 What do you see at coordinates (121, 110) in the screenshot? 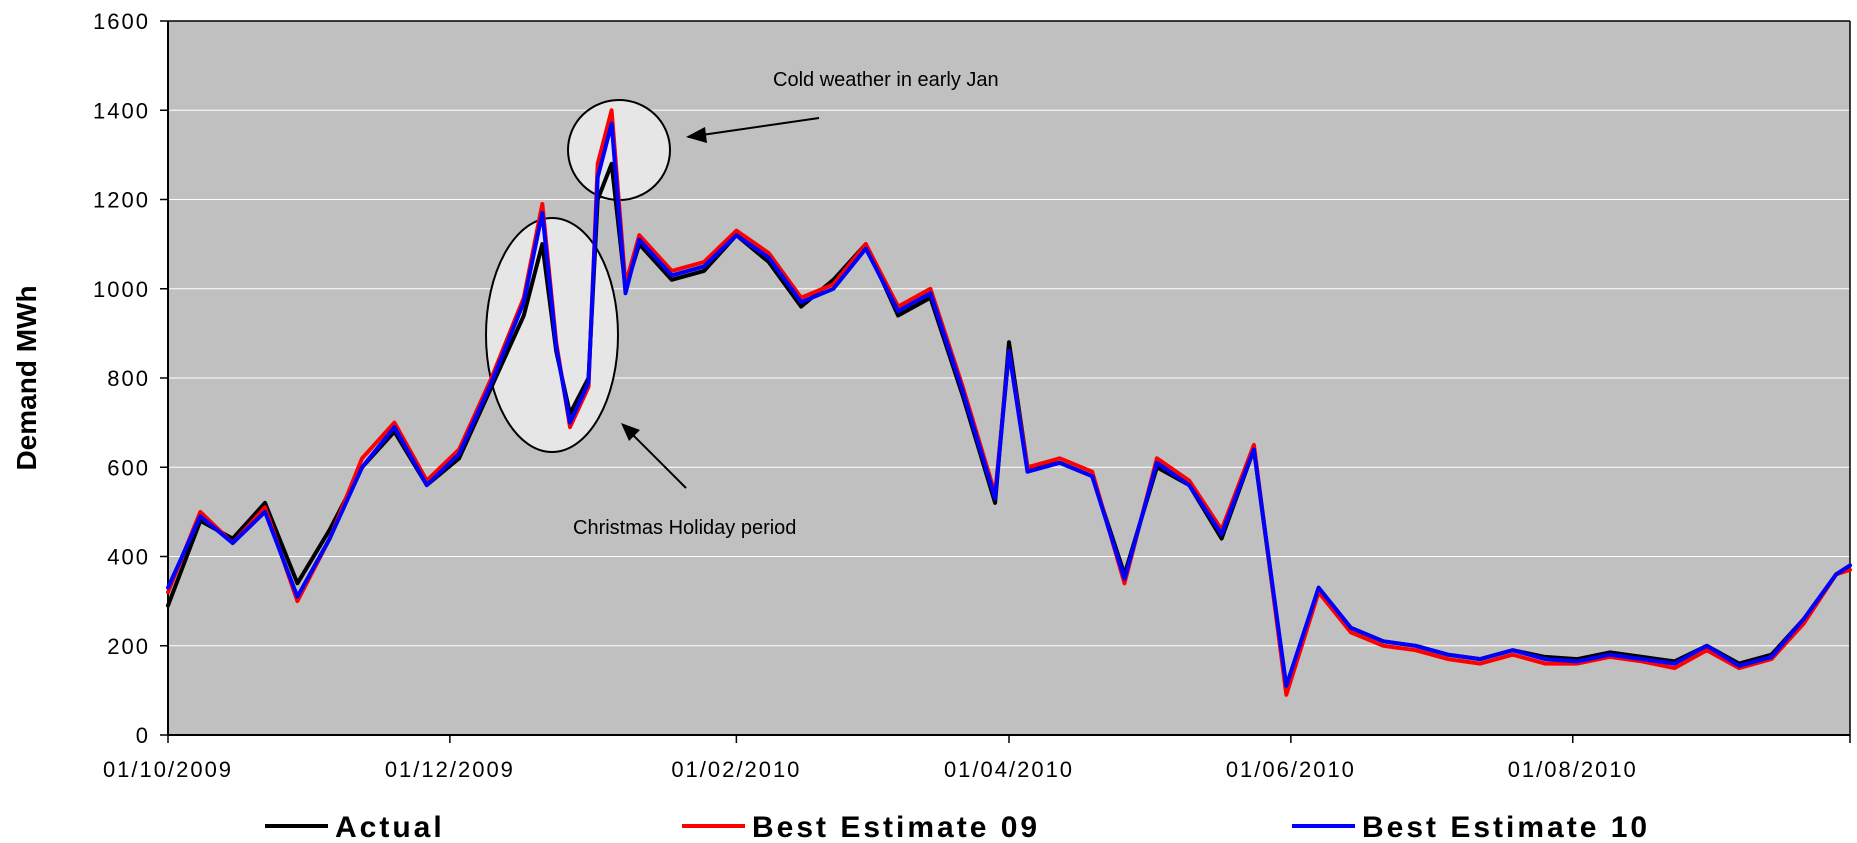
I see `y-tick-label: 1400` at bounding box center [121, 110].